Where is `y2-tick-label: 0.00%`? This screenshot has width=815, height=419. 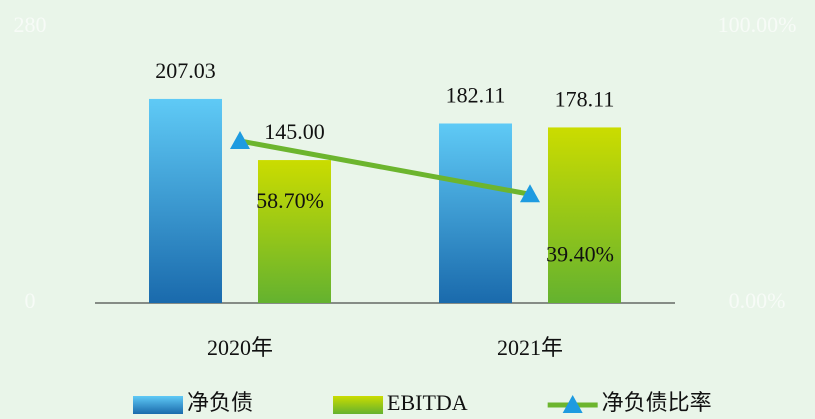
y2-tick-label: 0.00% is located at coordinates (757, 300).